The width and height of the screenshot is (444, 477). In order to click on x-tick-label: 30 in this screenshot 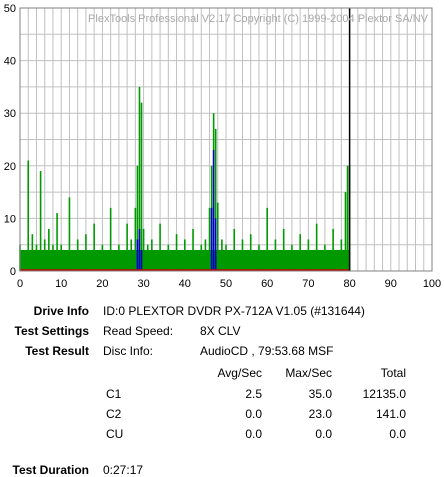, I will do `click(143, 284)`.